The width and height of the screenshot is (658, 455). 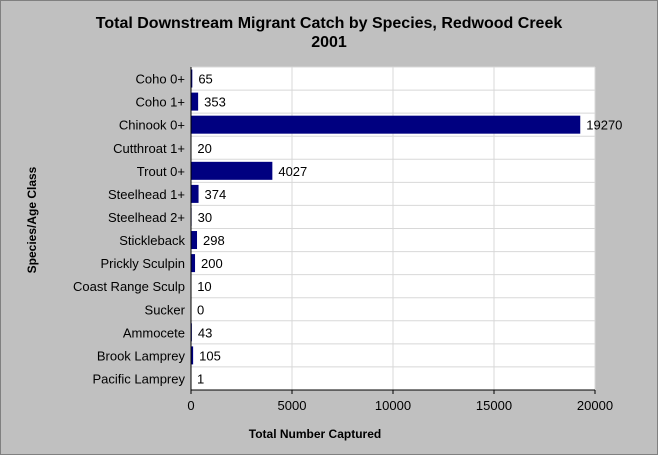 What do you see at coordinates (146, 194) in the screenshot?
I see `category-label: Steelhead 1+` at bounding box center [146, 194].